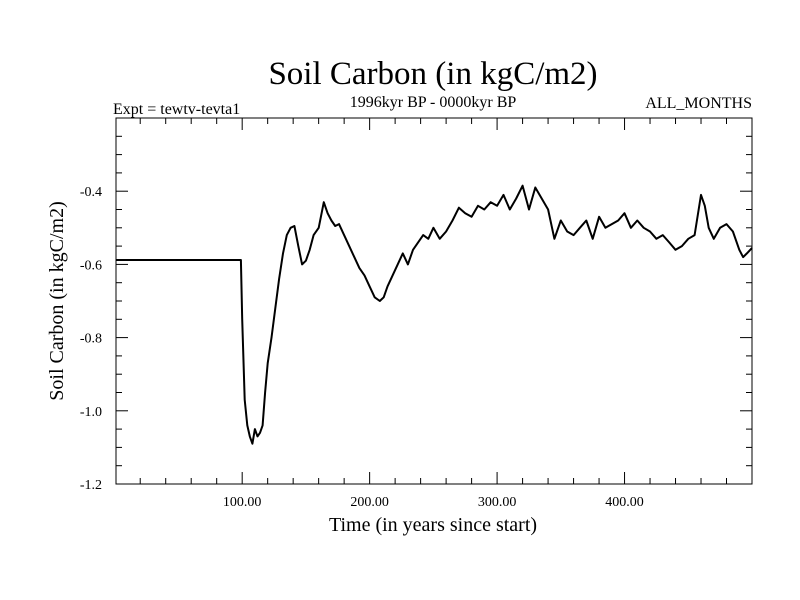  I want to click on y-tick-label: -0.4, so click(91, 192).